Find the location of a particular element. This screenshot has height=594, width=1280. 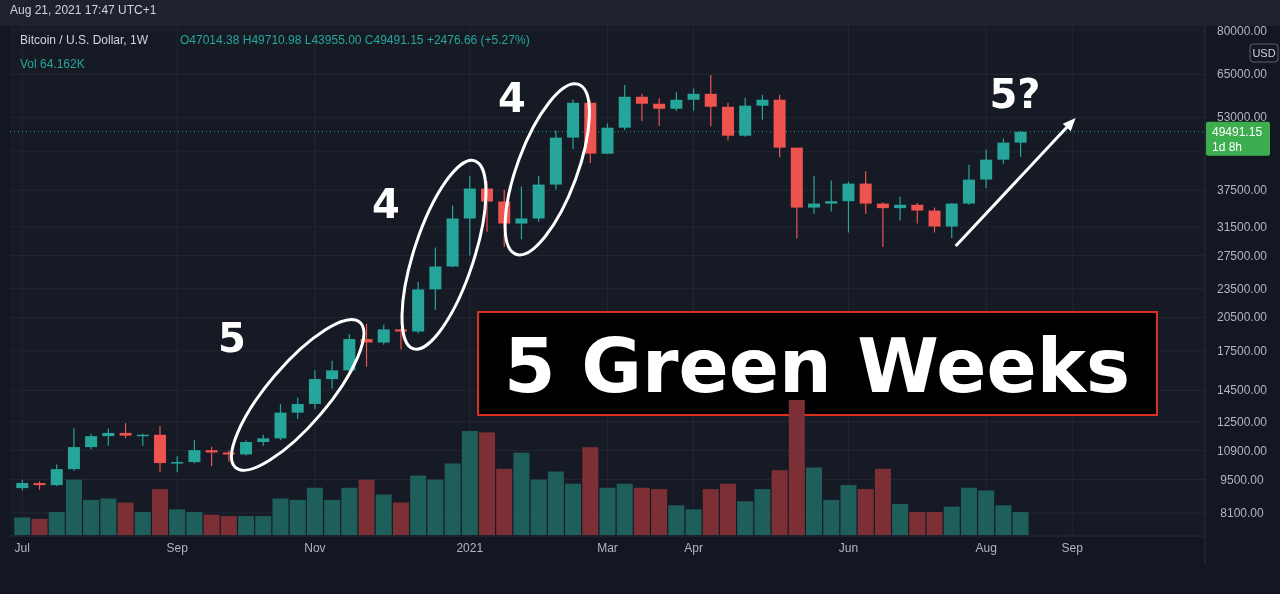

ref-line-label: 49491.15 is located at coordinates (1237, 131).